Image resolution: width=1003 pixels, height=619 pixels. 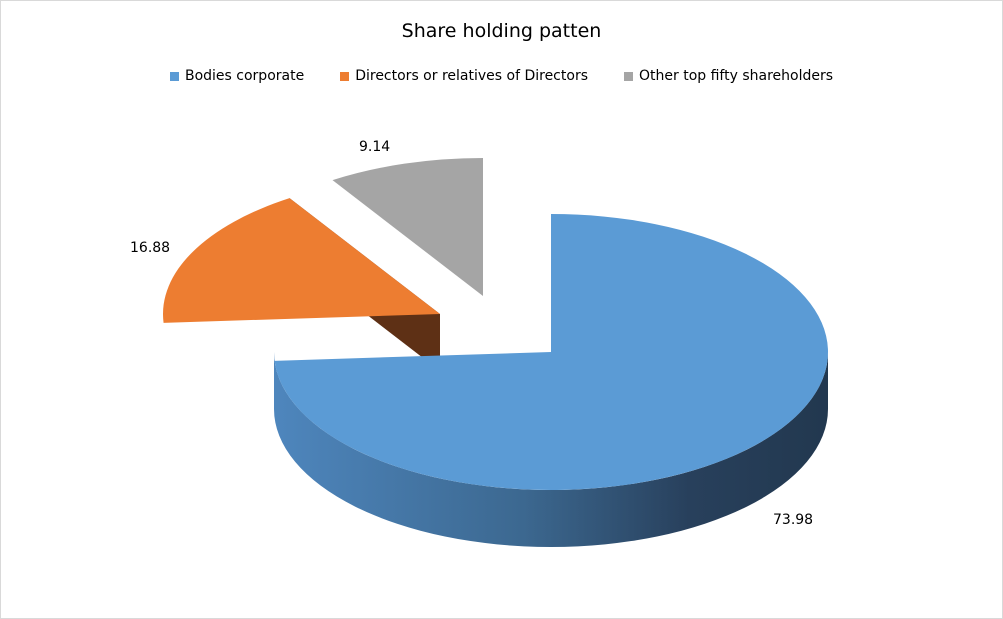 I want to click on legend-label: Bodies corporate, so click(x=244, y=76).